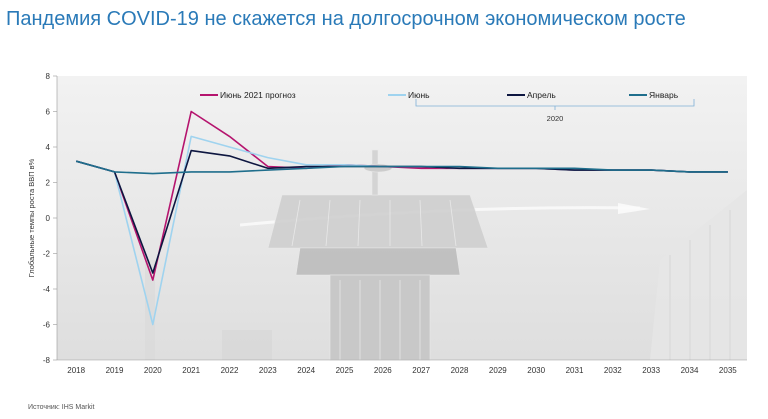 The width and height of the screenshot is (768, 419). I want to click on y-tick-label: 0, so click(48, 218).